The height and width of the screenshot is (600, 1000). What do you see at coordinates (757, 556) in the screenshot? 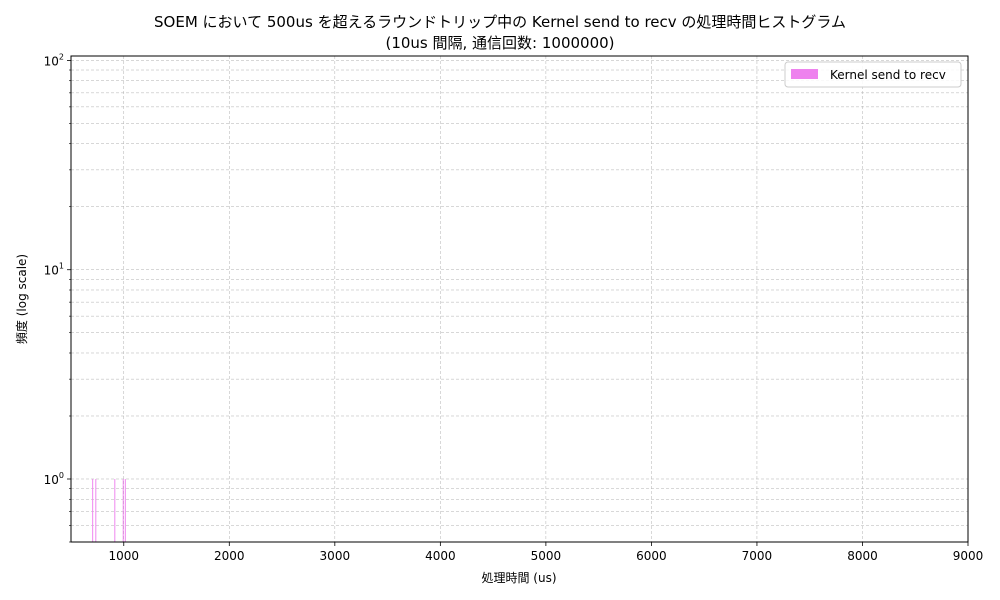
I see `x-tick-label: 7000` at bounding box center [757, 556].